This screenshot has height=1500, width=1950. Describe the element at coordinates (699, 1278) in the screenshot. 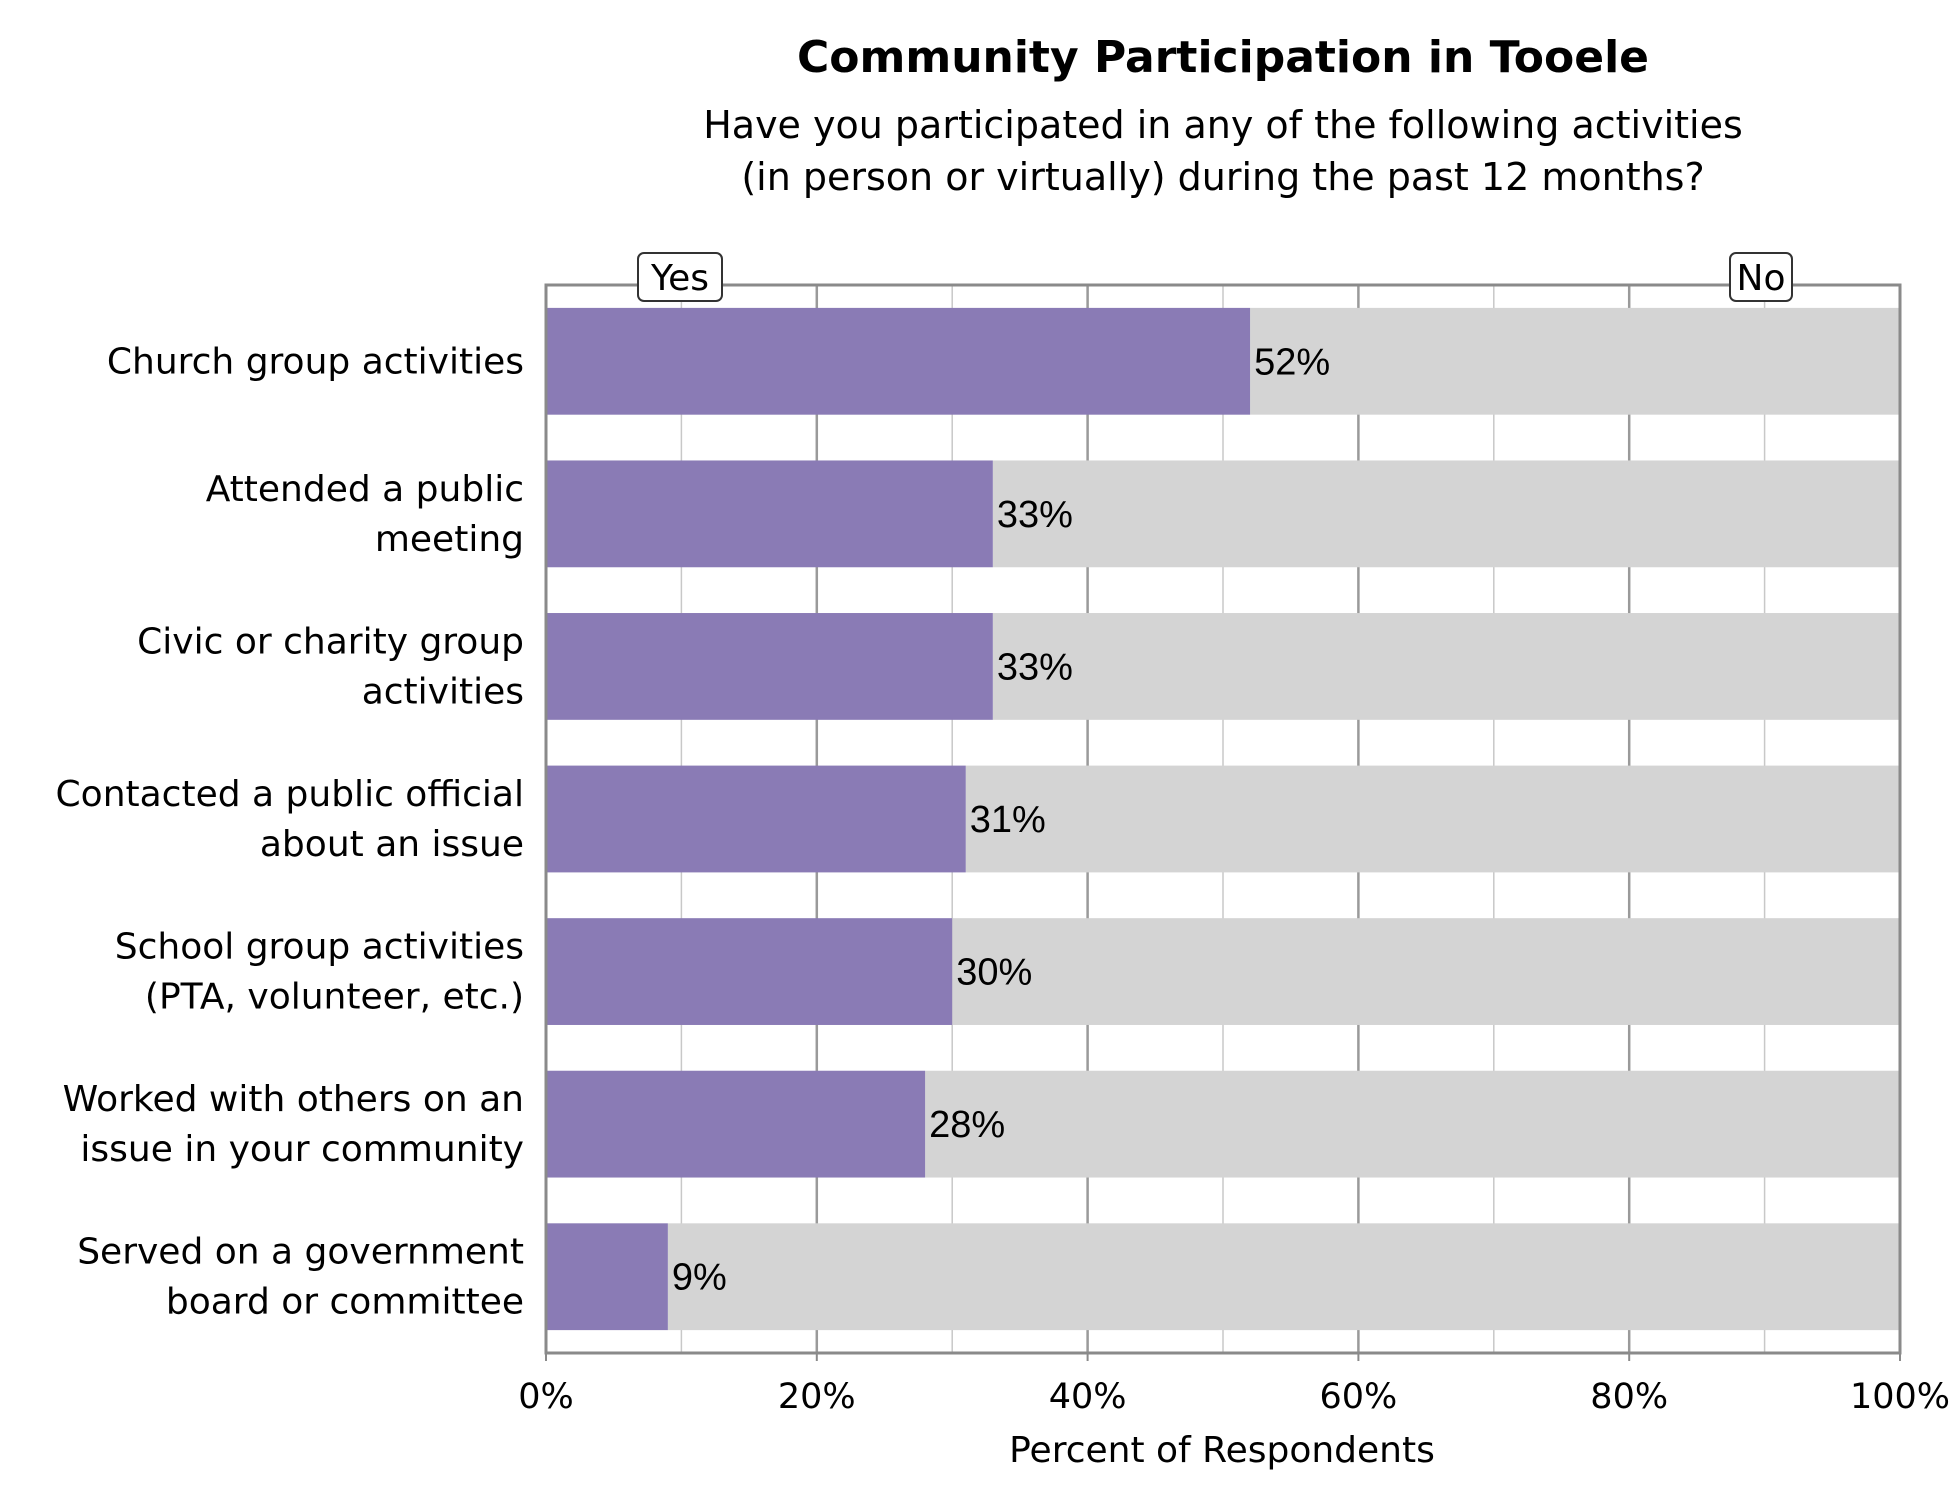

I see `data-label: 9%` at that location.